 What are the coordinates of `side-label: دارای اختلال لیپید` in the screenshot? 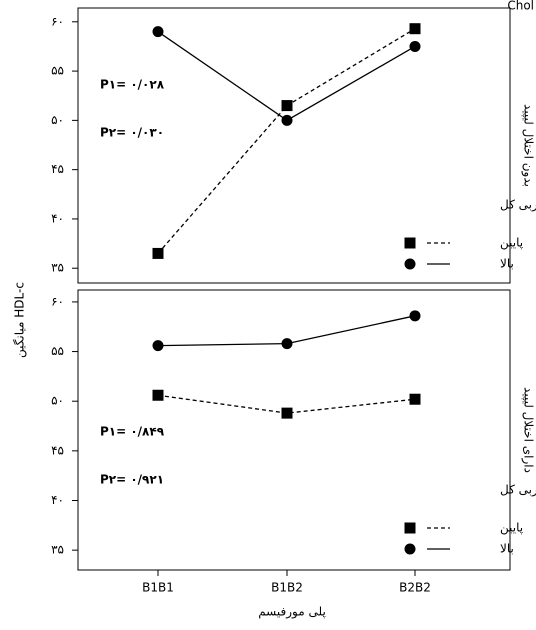 It's located at (528, 430).